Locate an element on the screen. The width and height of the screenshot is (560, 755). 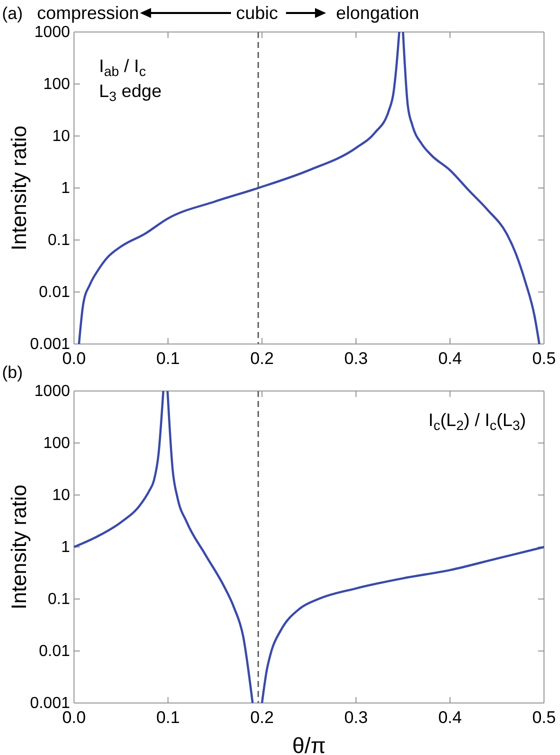
text: I$_{c}$(L$_{2}$) / I$_{c}$(L$_{3}$) is located at coordinates (477, 422).